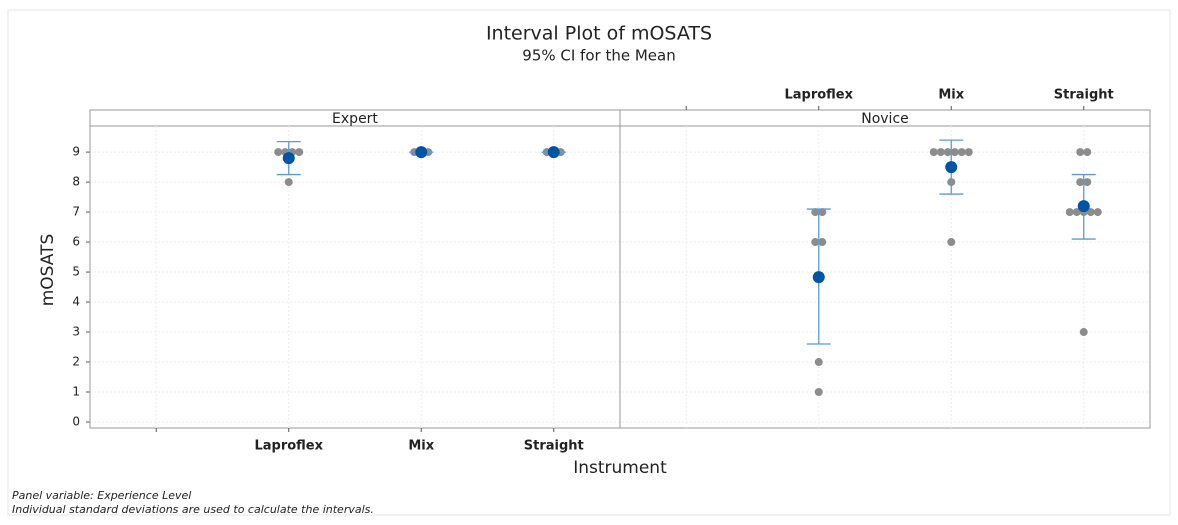  I want to click on y-tick-label: 4, so click(76, 302).